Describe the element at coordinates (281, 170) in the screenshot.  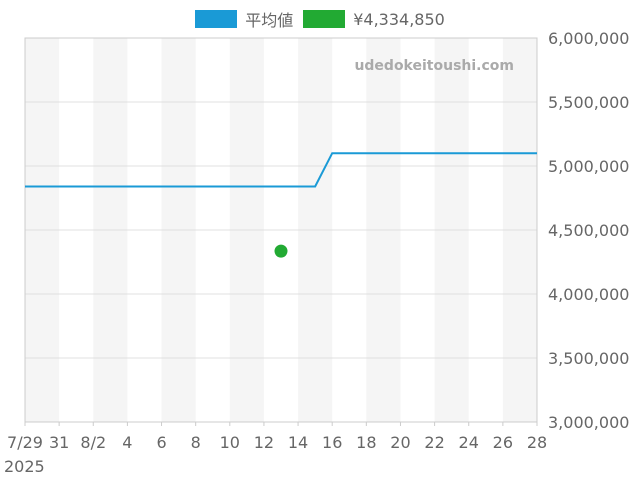
I see `series-line-average` at that location.